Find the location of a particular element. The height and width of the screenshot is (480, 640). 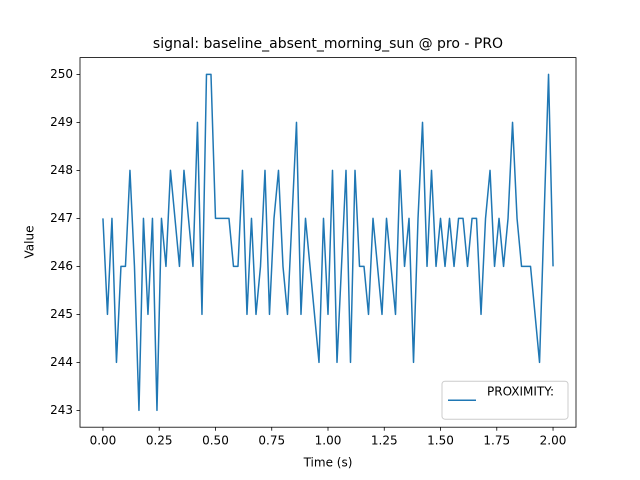

y-tick-label: 250 is located at coordinates (61, 74).